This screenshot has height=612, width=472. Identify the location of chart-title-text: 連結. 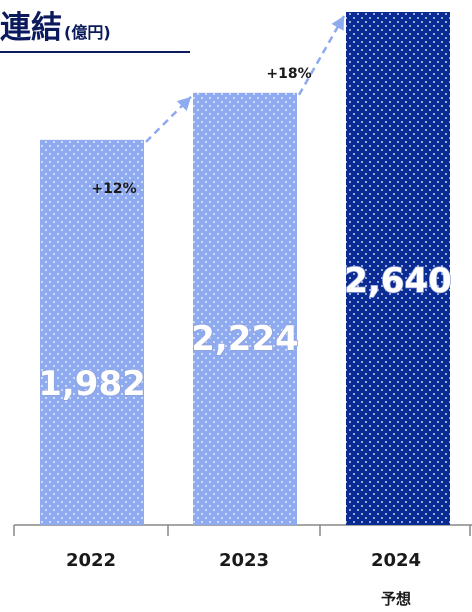
(31, 28).